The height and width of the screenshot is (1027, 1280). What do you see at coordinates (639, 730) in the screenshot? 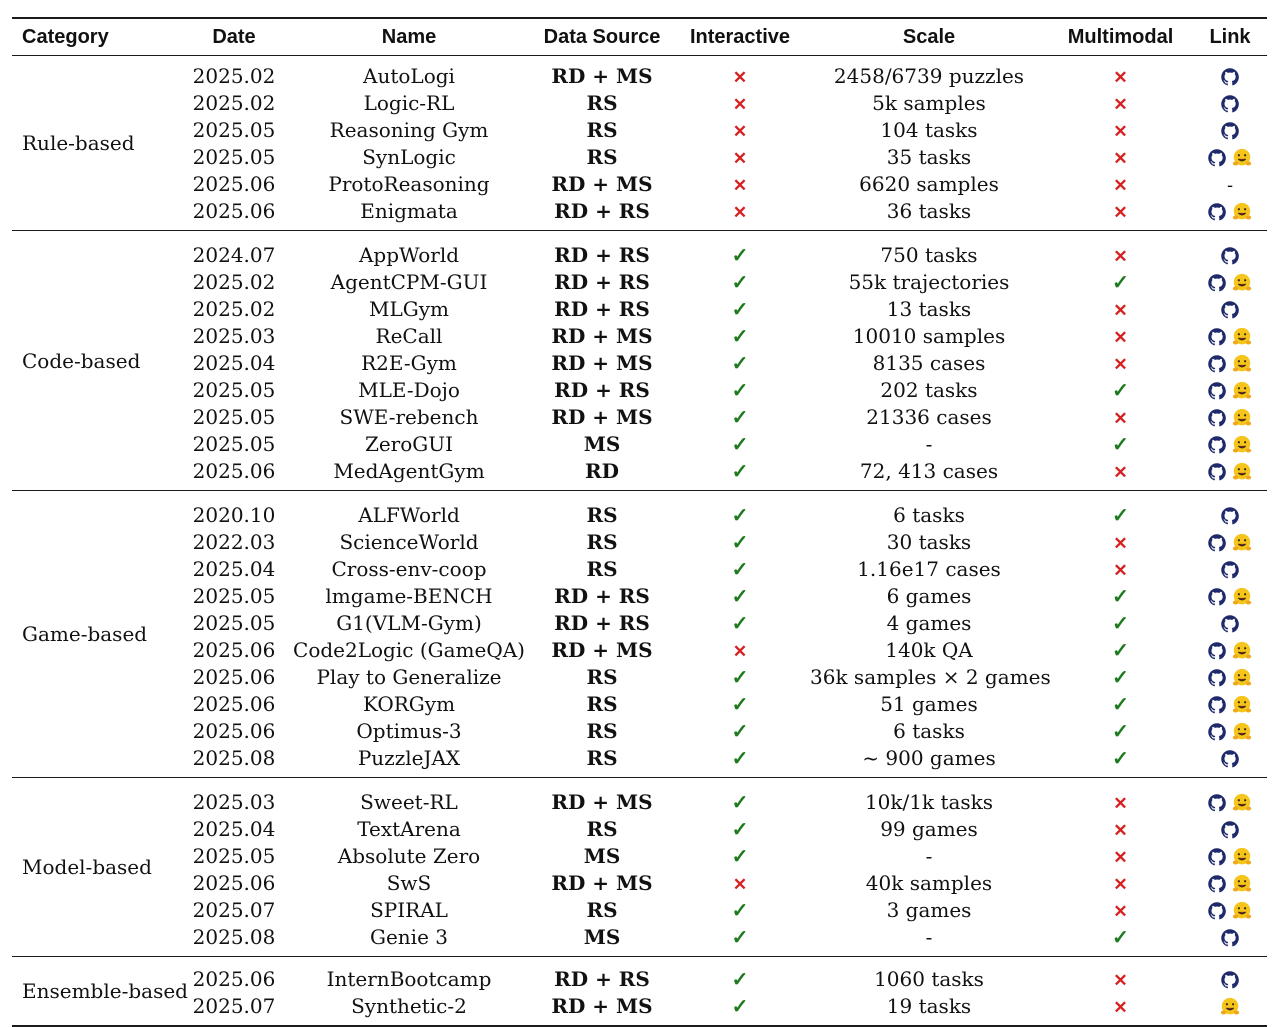
I see `table-row: 2025.06 Optimus-3 RS ✓ 6 tasks ✓` at bounding box center [639, 730].